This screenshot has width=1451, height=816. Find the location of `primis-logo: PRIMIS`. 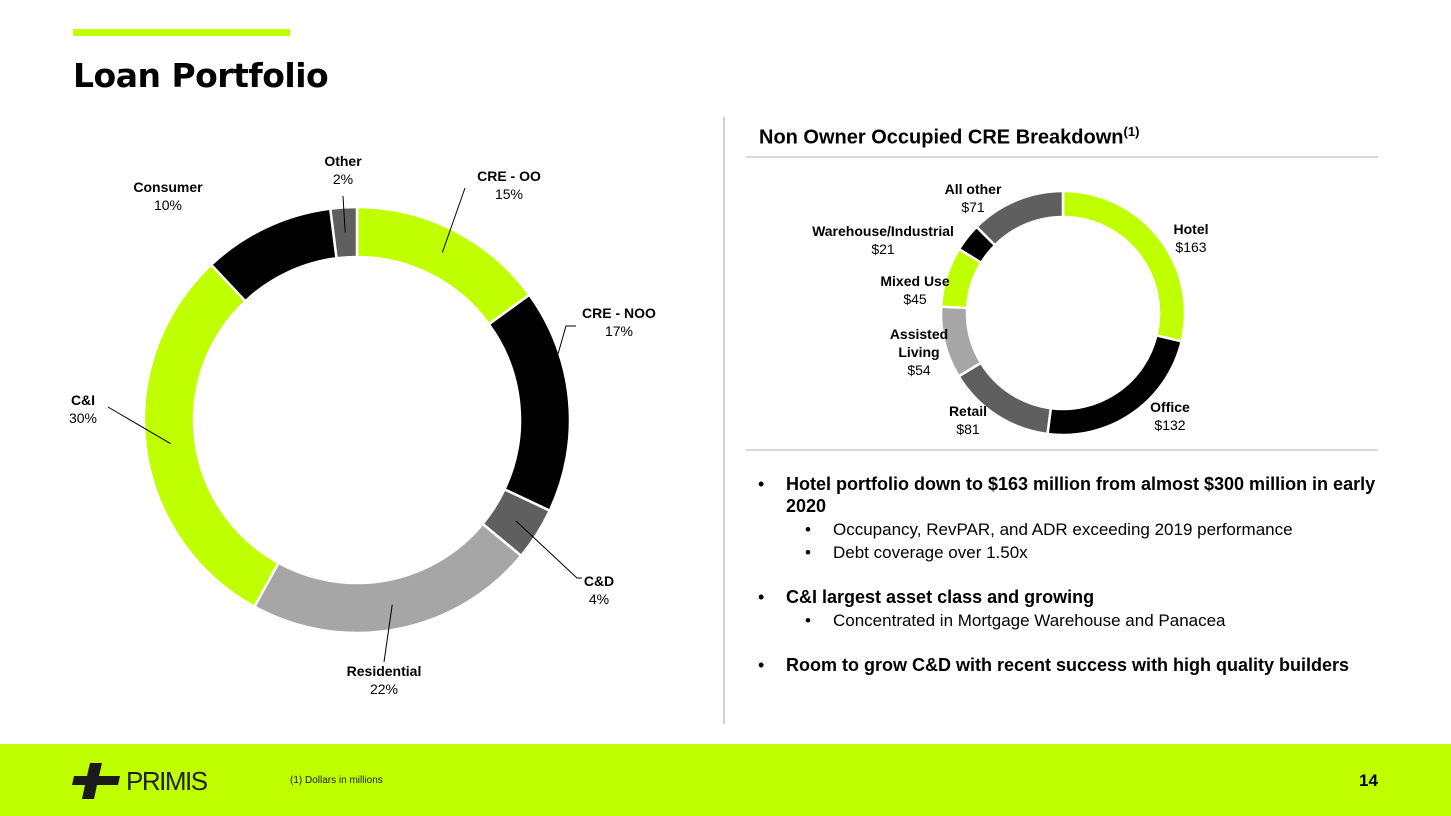

primis-logo: PRIMIS is located at coordinates (140, 781).